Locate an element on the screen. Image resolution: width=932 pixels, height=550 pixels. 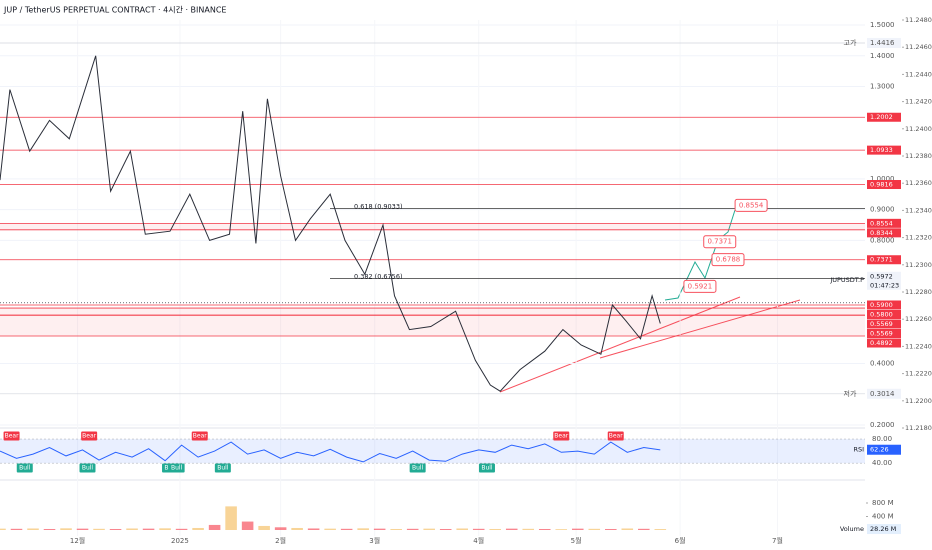
target-label: 0.6788 is located at coordinates (728, 260).